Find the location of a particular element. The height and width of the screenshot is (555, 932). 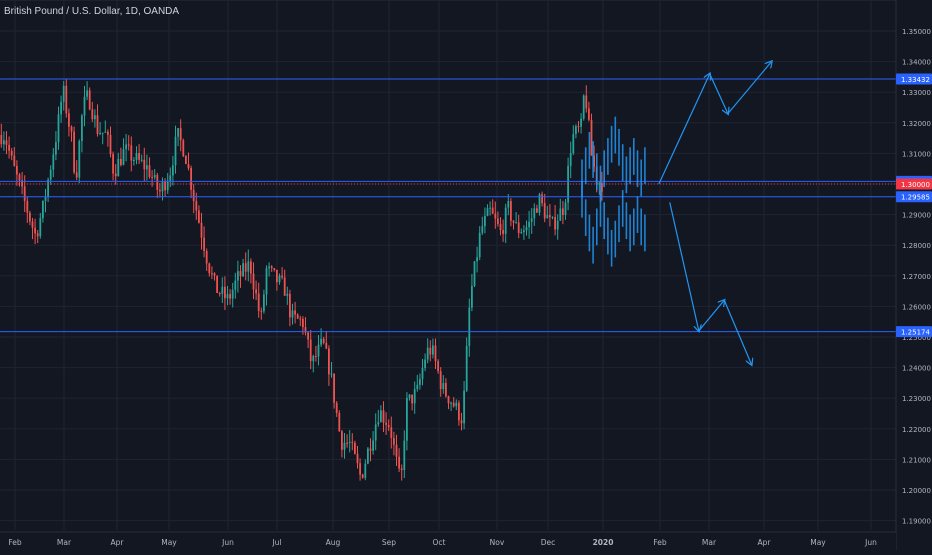

price-axis is located at coordinates (914, 275).